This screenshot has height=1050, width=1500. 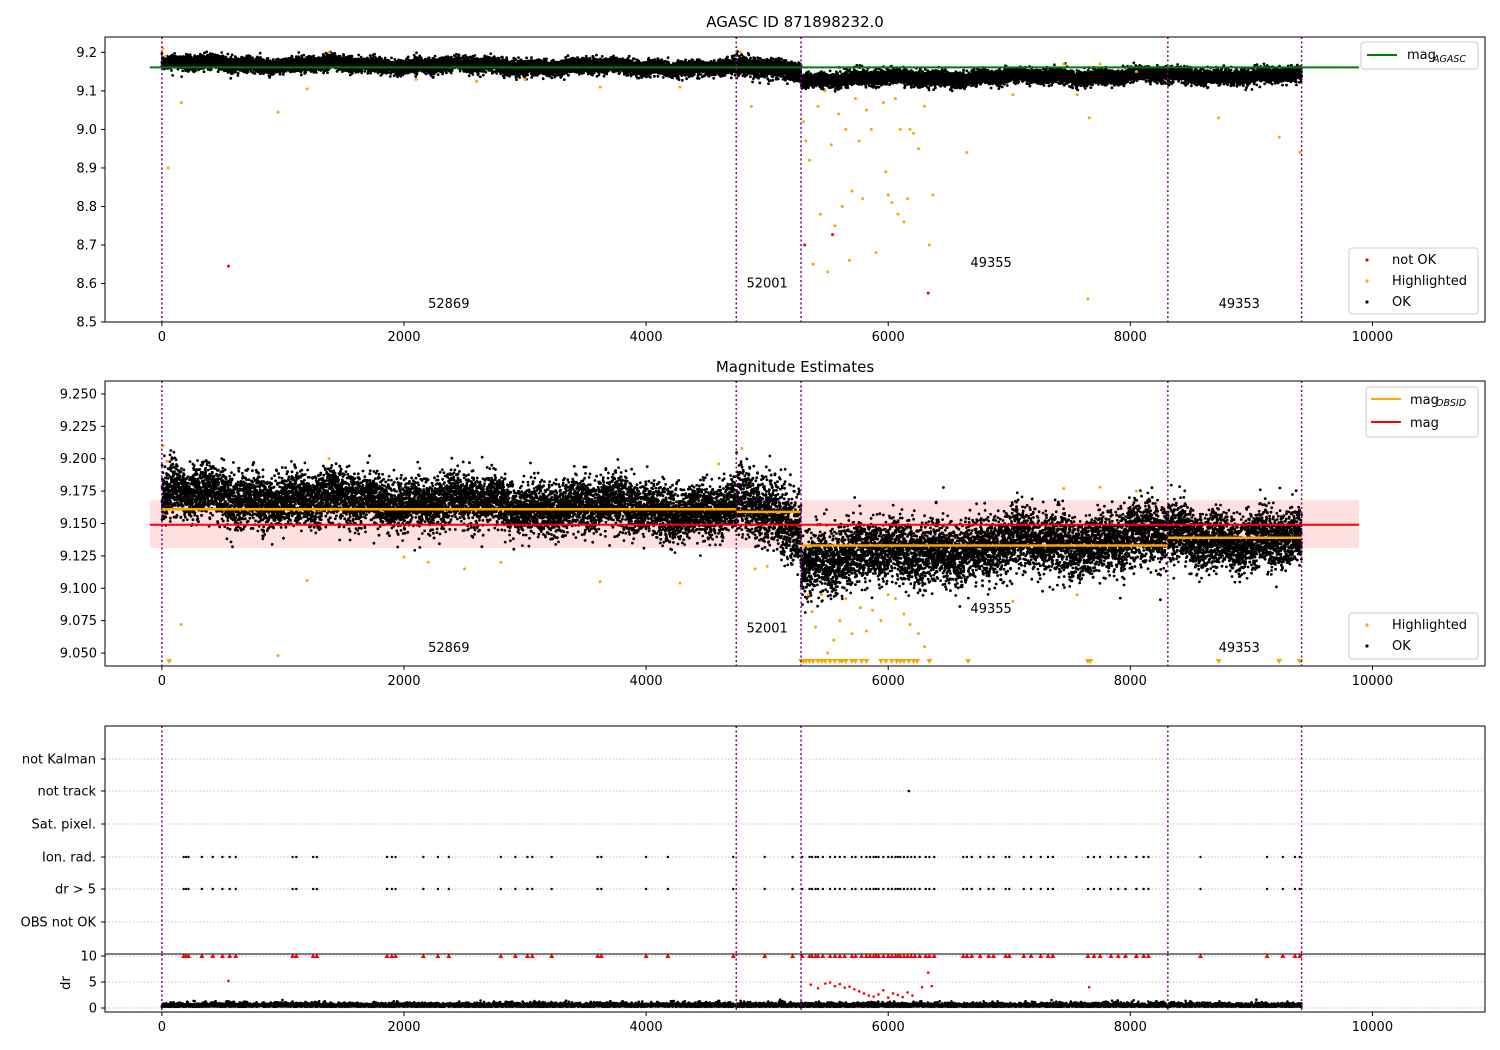 I want to click on agasc-panel-title: AGASC ID 871898232.0, so click(x=795, y=22).